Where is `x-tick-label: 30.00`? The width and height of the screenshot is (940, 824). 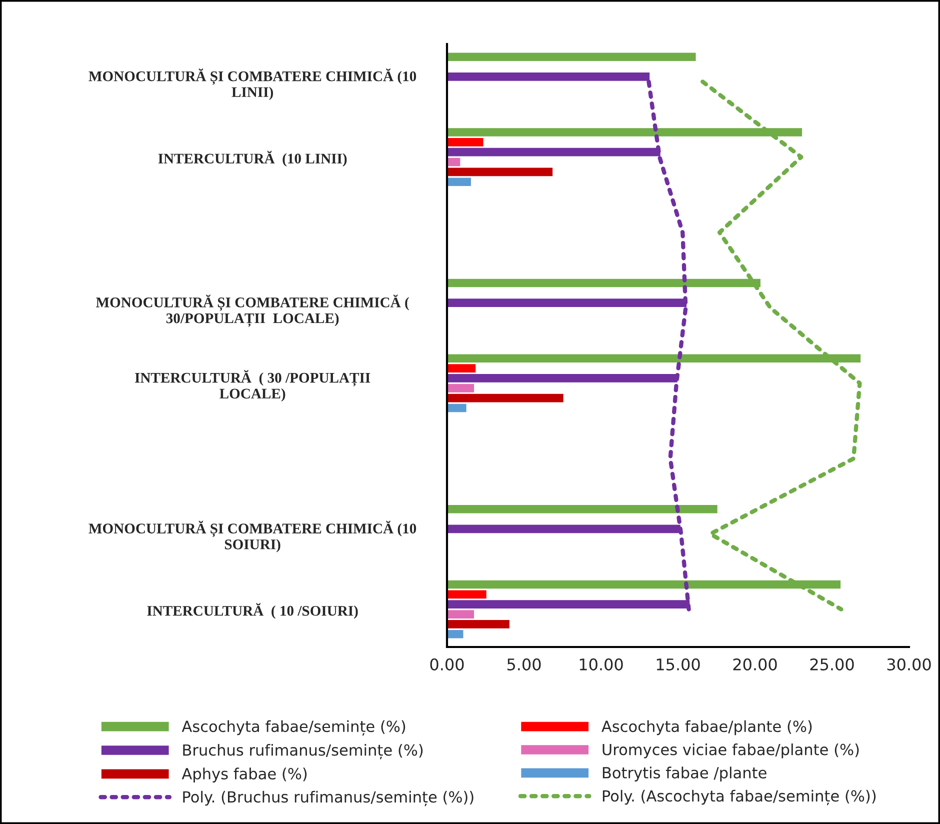
x-tick-label: 30.00 is located at coordinates (909, 664).